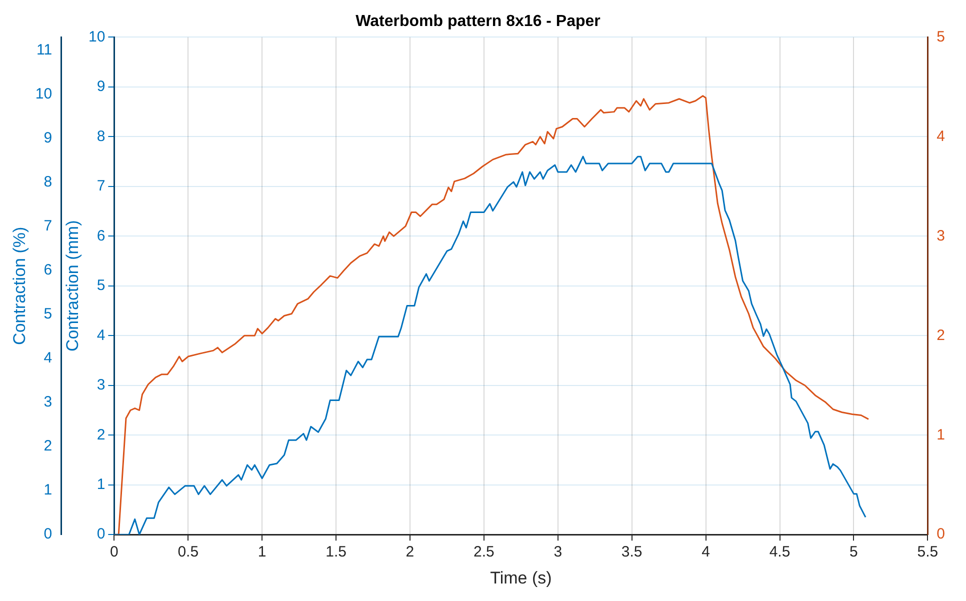 This screenshot has height=601, width=966. What do you see at coordinates (101, 484) in the screenshot?
I see `y-tick-label: 1` at bounding box center [101, 484].